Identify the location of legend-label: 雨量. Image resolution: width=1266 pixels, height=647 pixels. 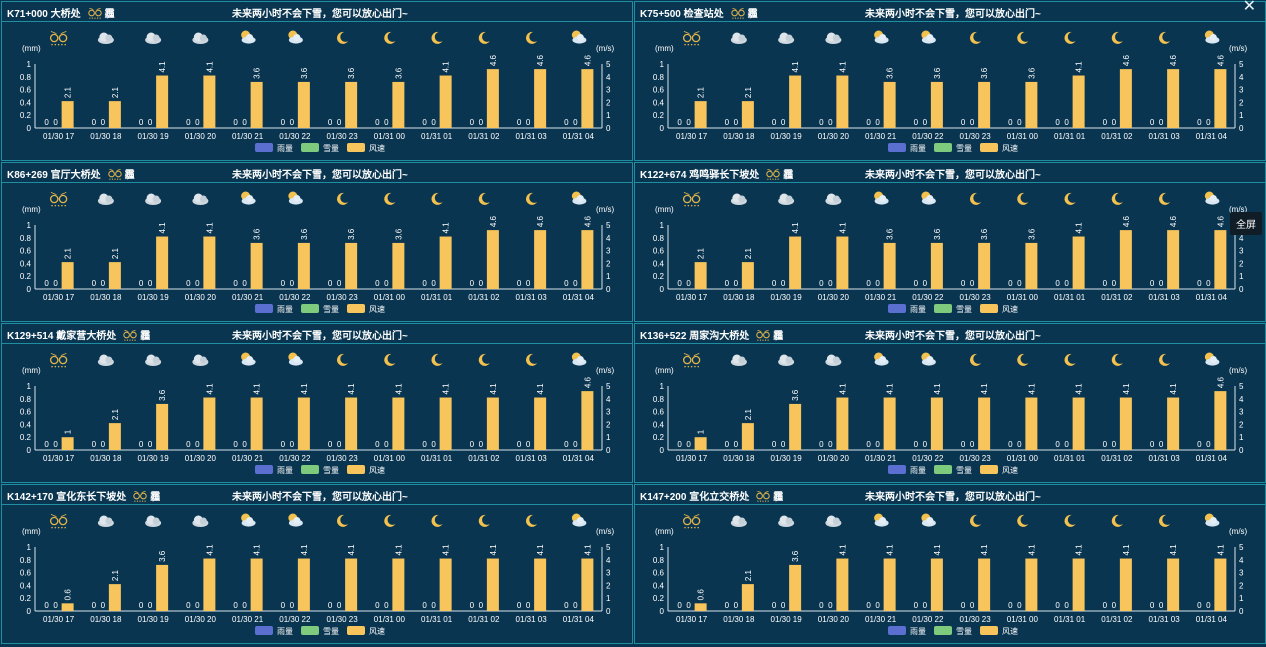
(285, 631).